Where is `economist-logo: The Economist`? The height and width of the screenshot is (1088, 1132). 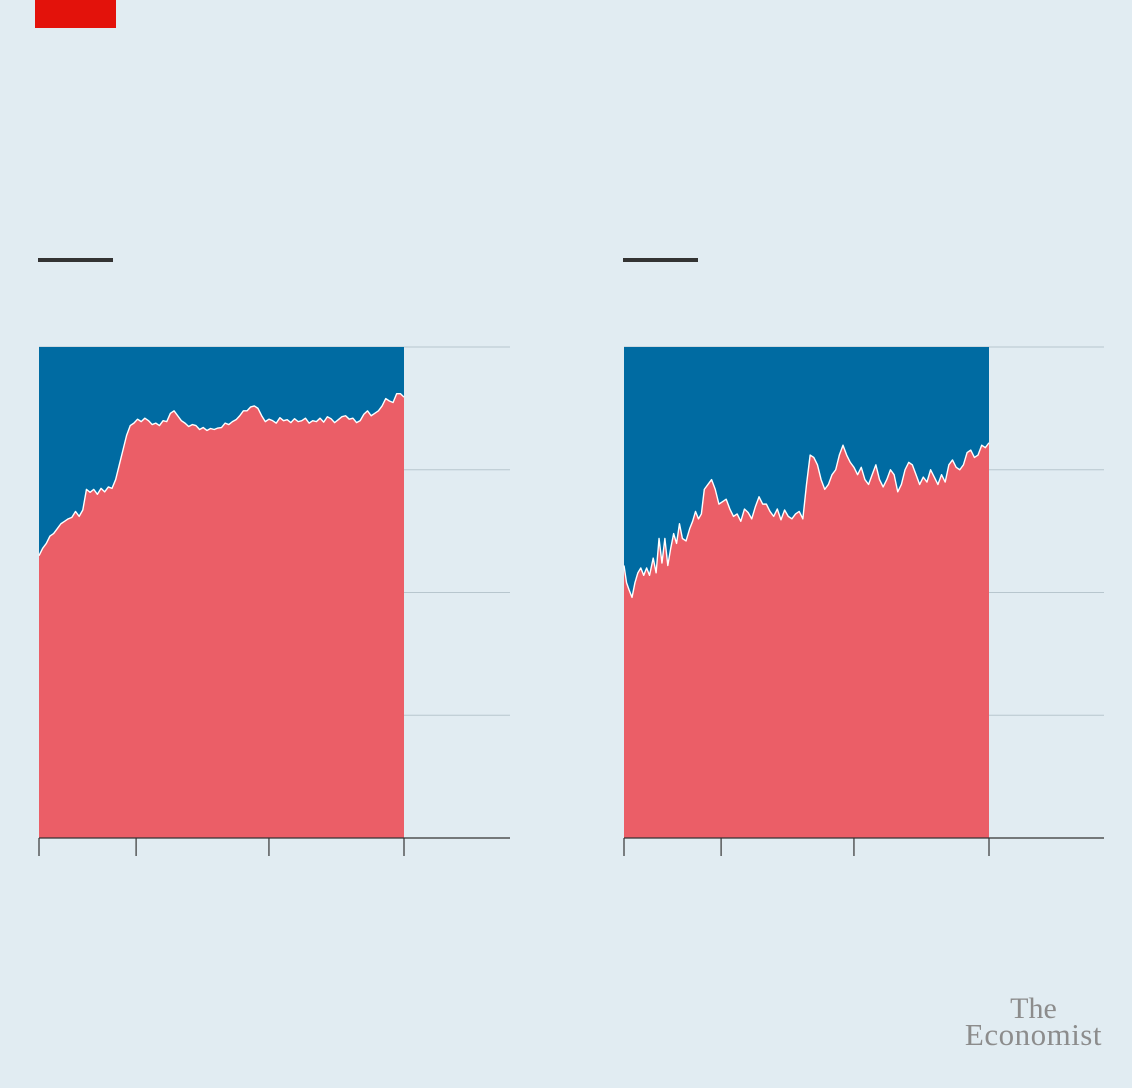
economist-logo: The Economist is located at coordinates (1033, 1022).